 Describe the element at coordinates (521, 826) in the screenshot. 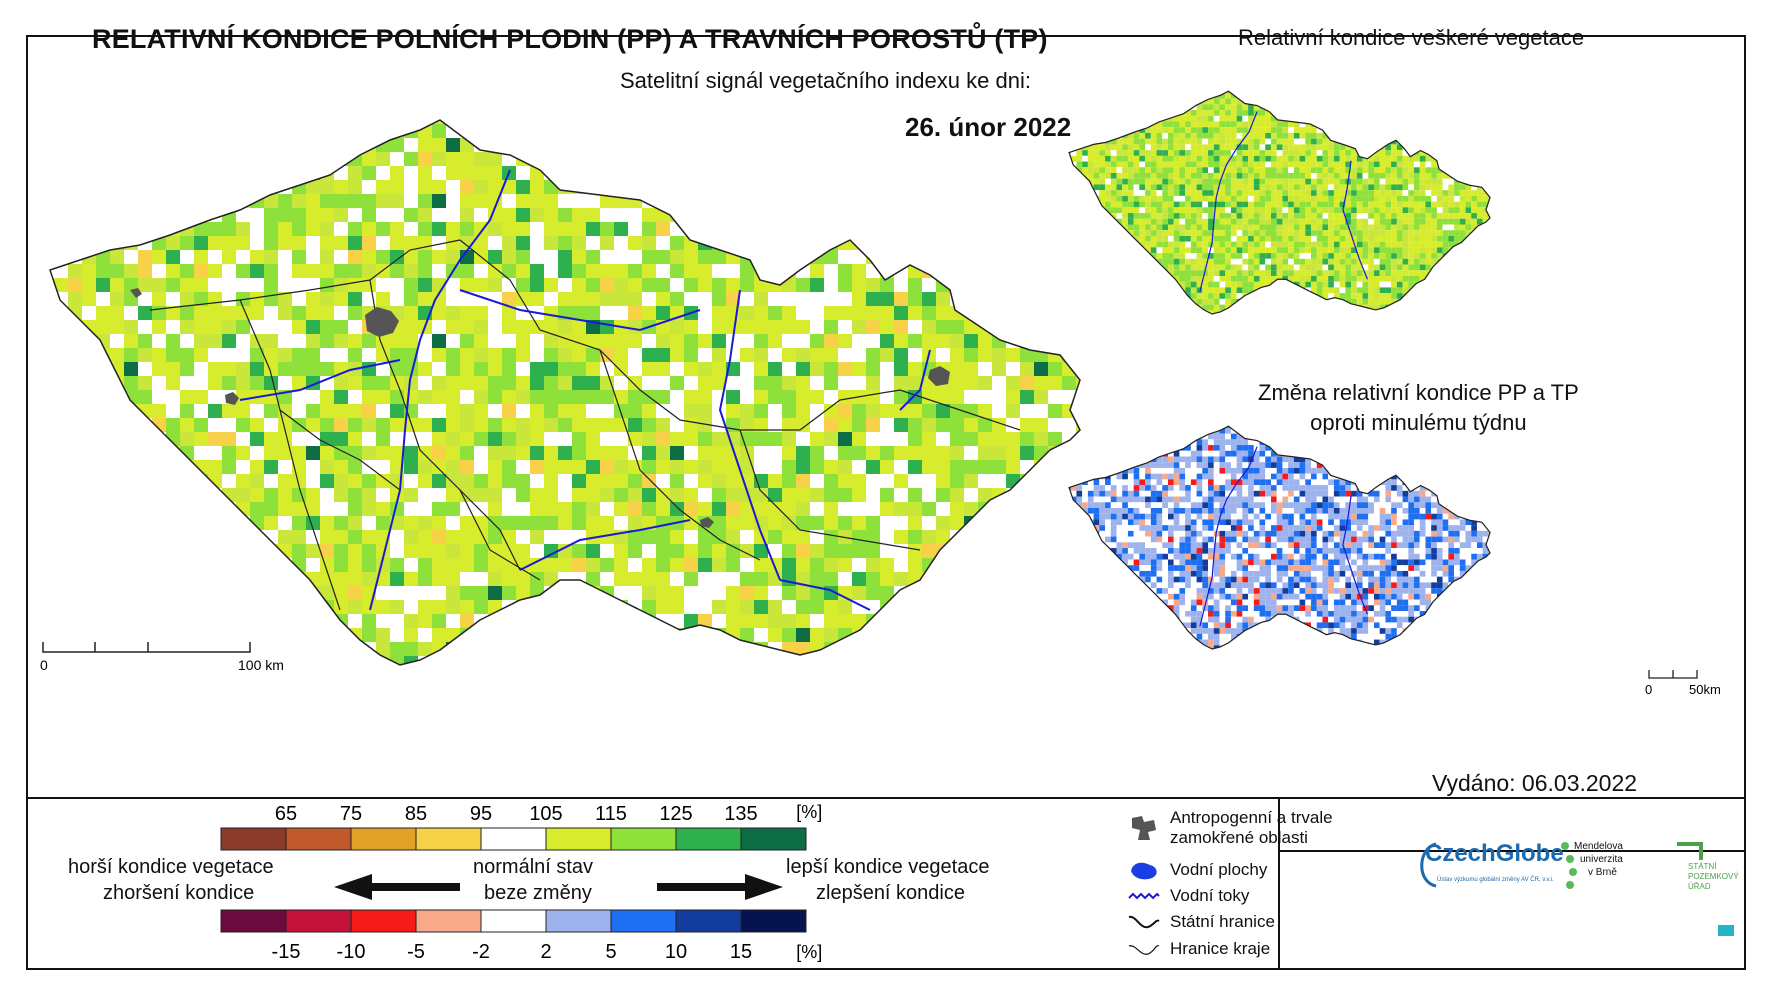

I see `condition-legend: 65 75 85 95 105 115 125 135 [%]` at that location.